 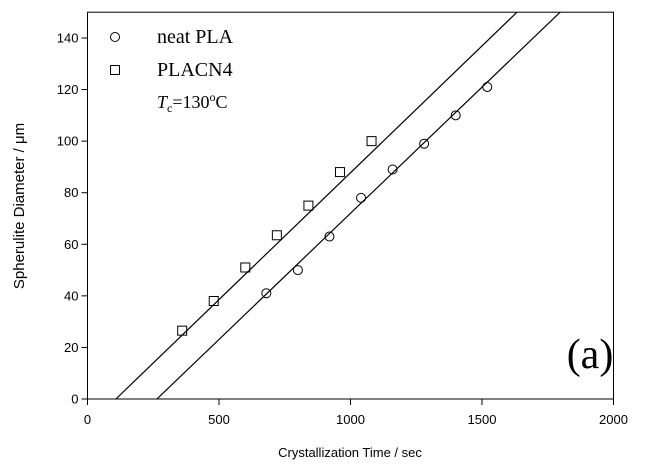 What do you see at coordinates (195, 37) in the screenshot?
I see `legend-label: neat PLA` at bounding box center [195, 37].